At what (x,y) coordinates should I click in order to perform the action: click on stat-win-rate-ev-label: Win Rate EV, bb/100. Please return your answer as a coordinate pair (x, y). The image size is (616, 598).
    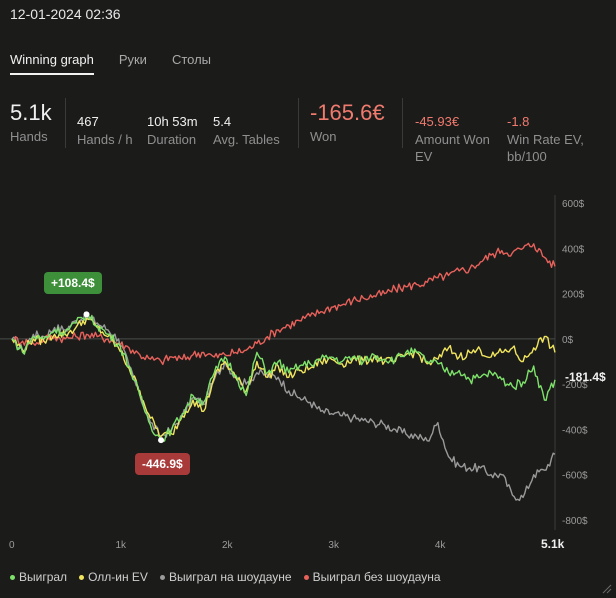
    Looking at the image, I should click on (545, 148).